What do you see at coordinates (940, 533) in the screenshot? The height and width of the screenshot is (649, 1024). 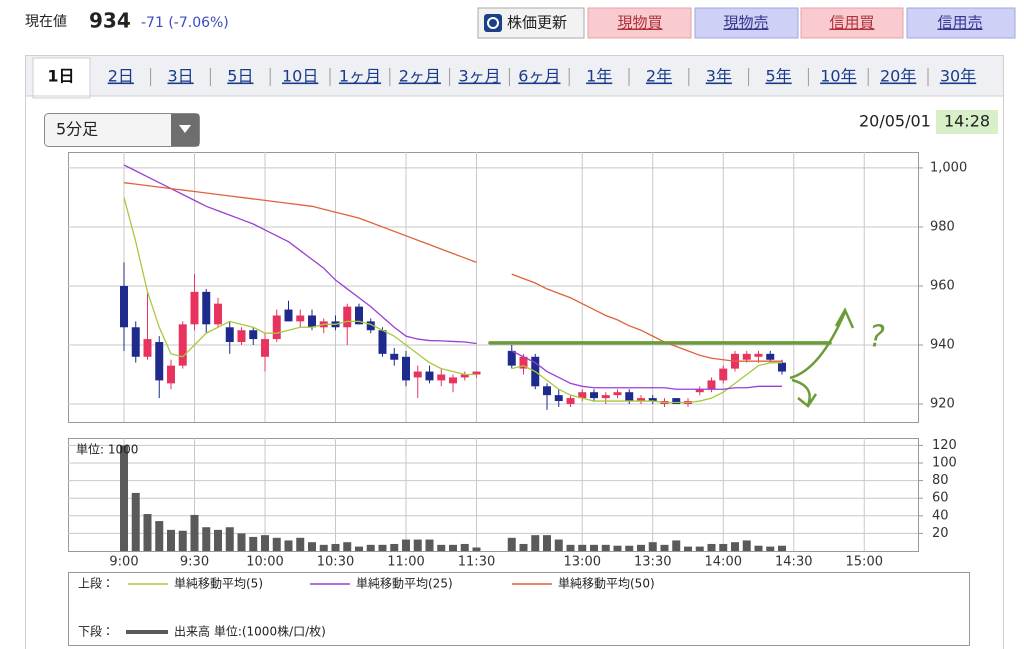 I see `y-tick-label: 20` at bounding box center [940, 533].